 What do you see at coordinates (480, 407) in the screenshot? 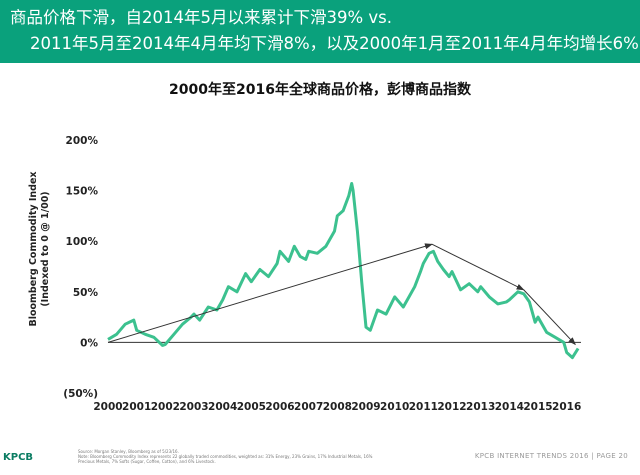
I see `x-tick-label: 2013` at bounding box center [480, 407].